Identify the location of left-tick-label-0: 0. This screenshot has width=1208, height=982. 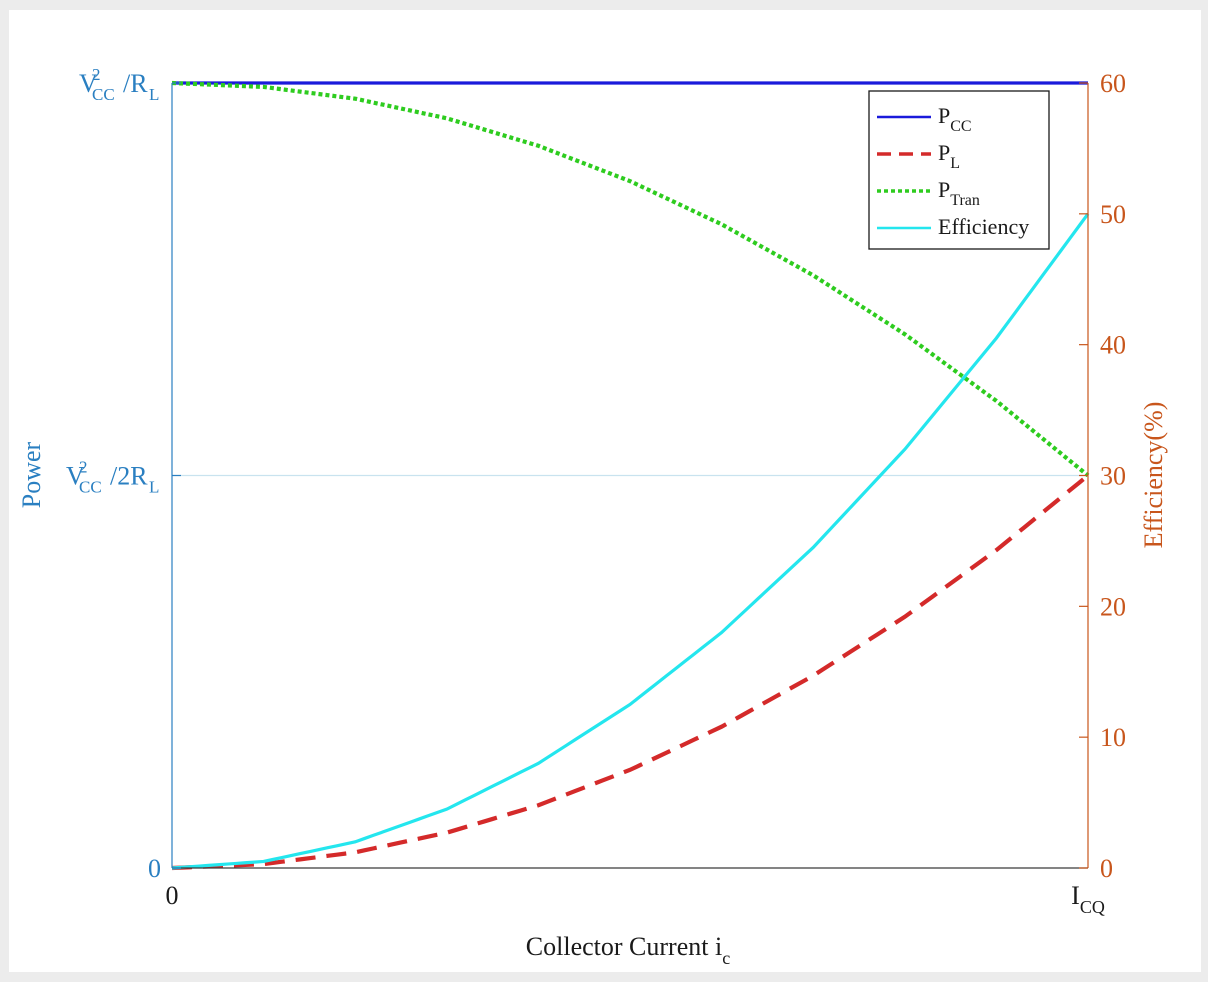
(154, 868).